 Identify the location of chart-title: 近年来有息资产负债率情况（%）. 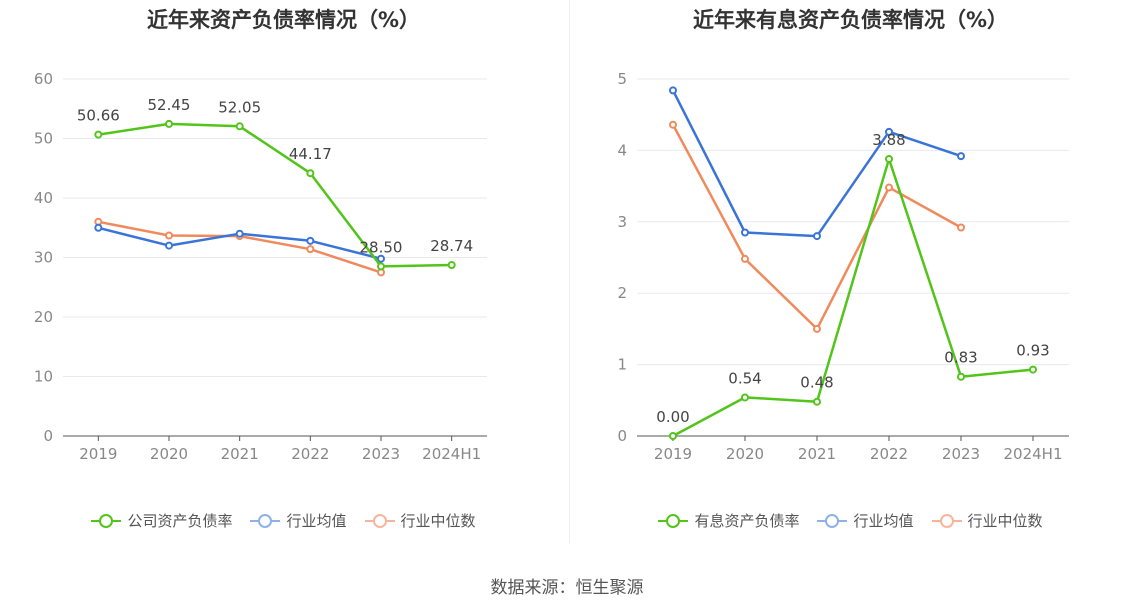
(850, 20).